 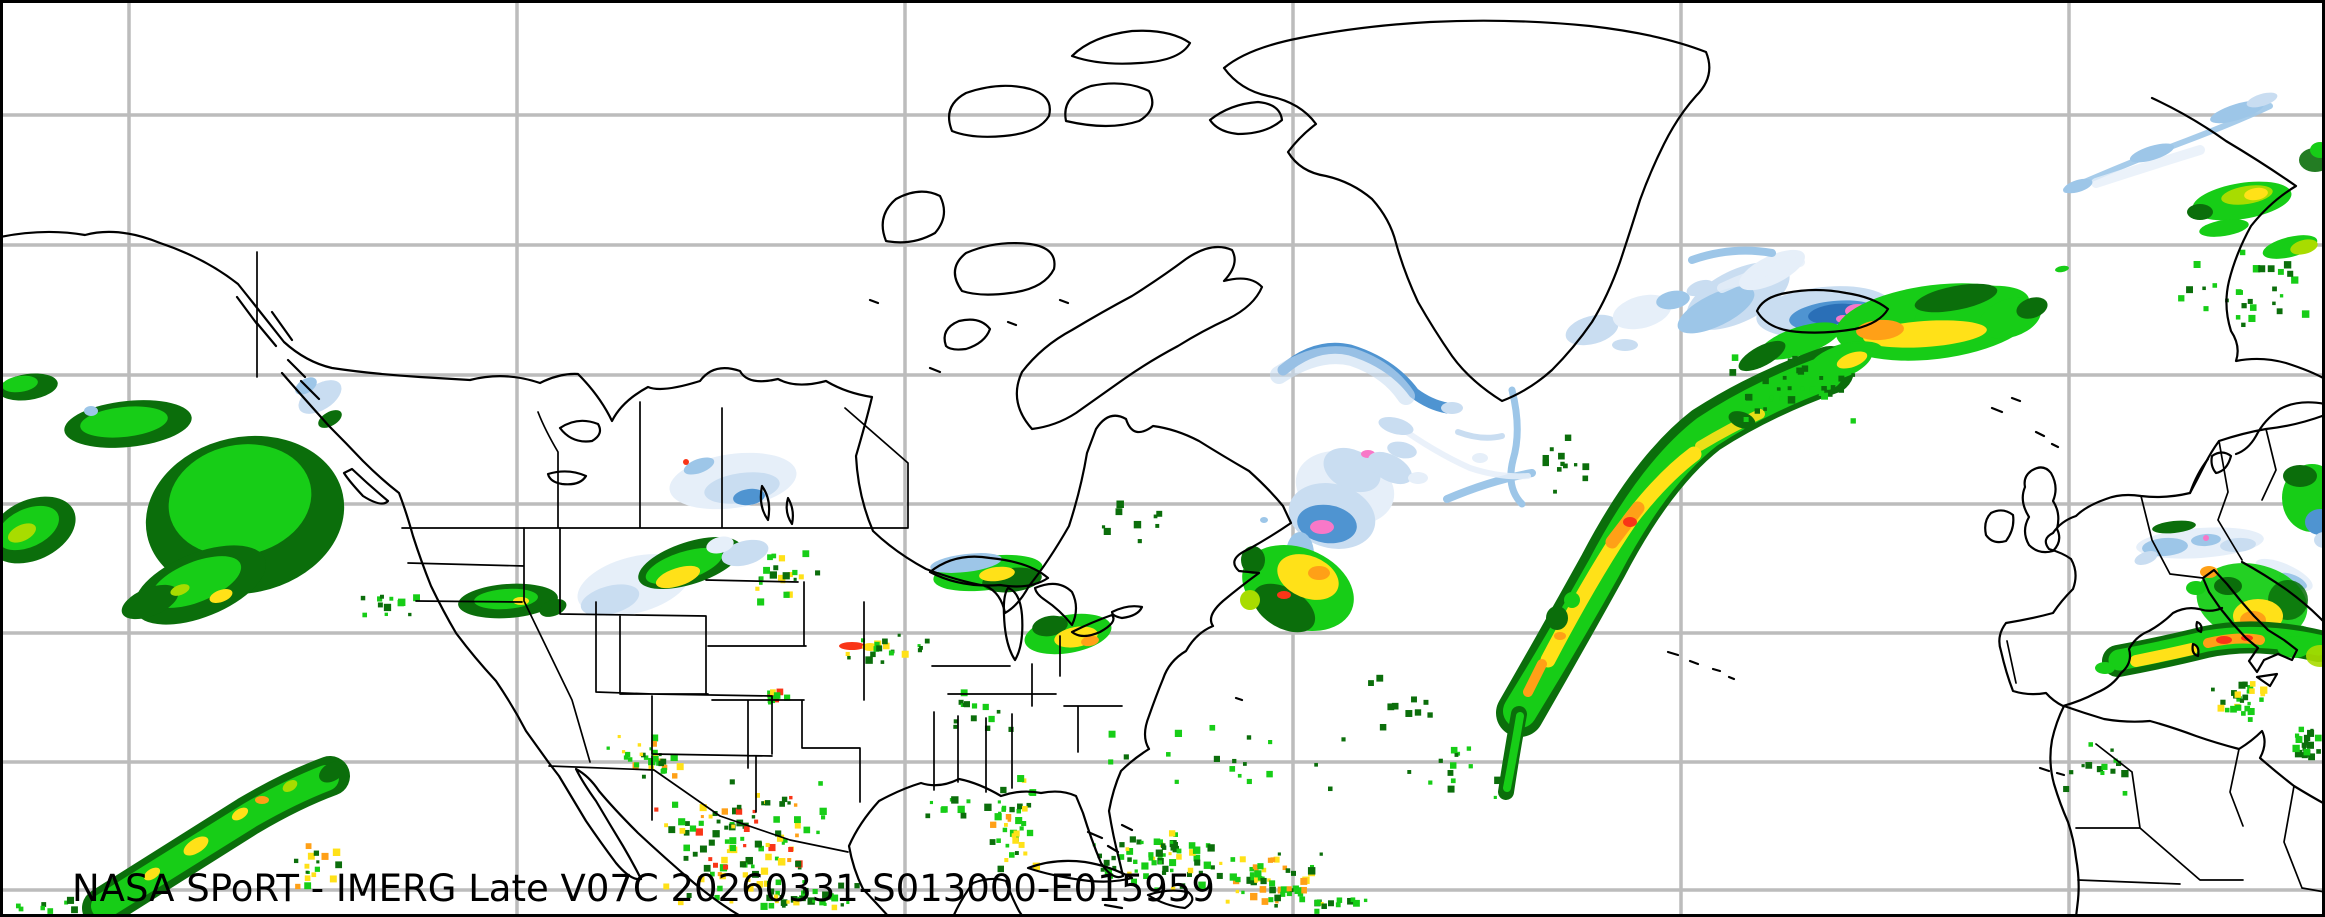 What do you see at coordinates (955, 721) in the screenshot?
I see `precip-speck-southeast-us` at bounding box center [955, 721].